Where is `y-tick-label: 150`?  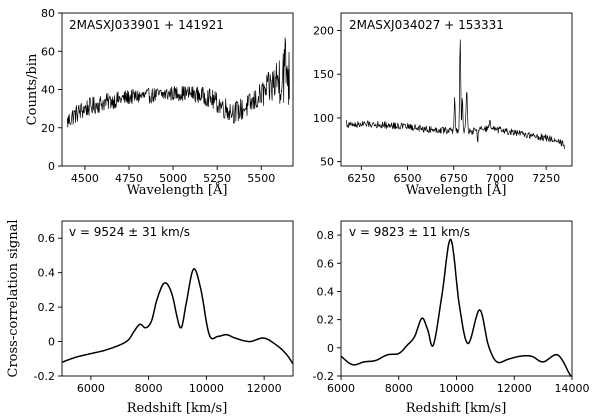
y-tick-label: 150 is located at coordinates (323, 74).